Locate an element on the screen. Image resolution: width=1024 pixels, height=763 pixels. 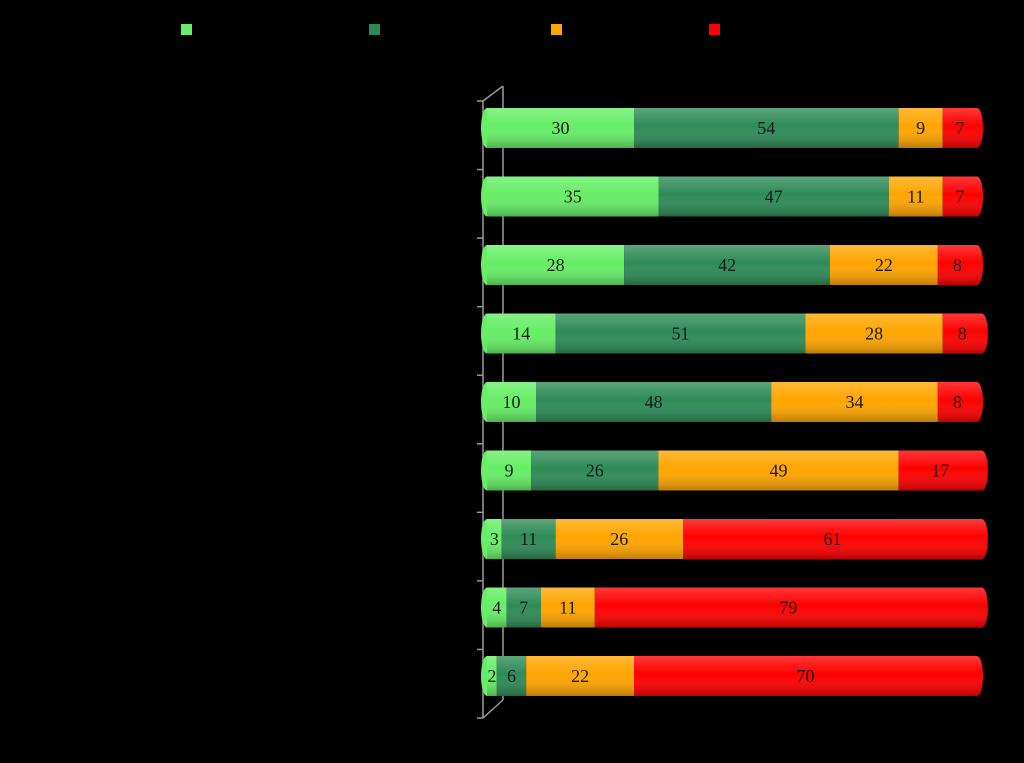
value-label: 42 is located at coordinates (727, 265).